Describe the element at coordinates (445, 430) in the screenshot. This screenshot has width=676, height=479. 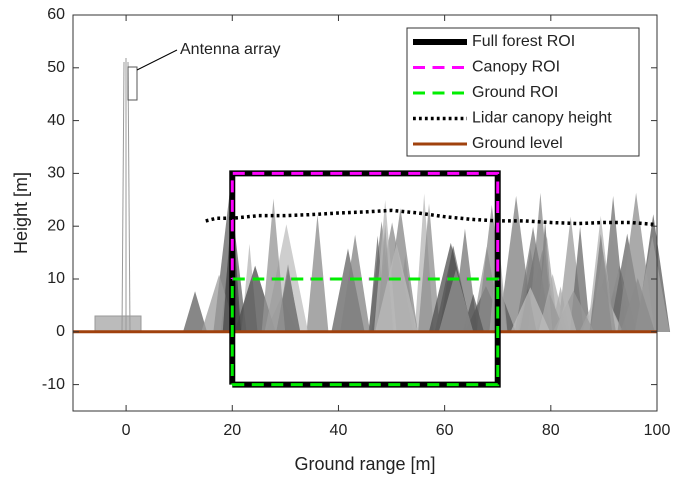
I see `x-tick-label: 60` at that location.